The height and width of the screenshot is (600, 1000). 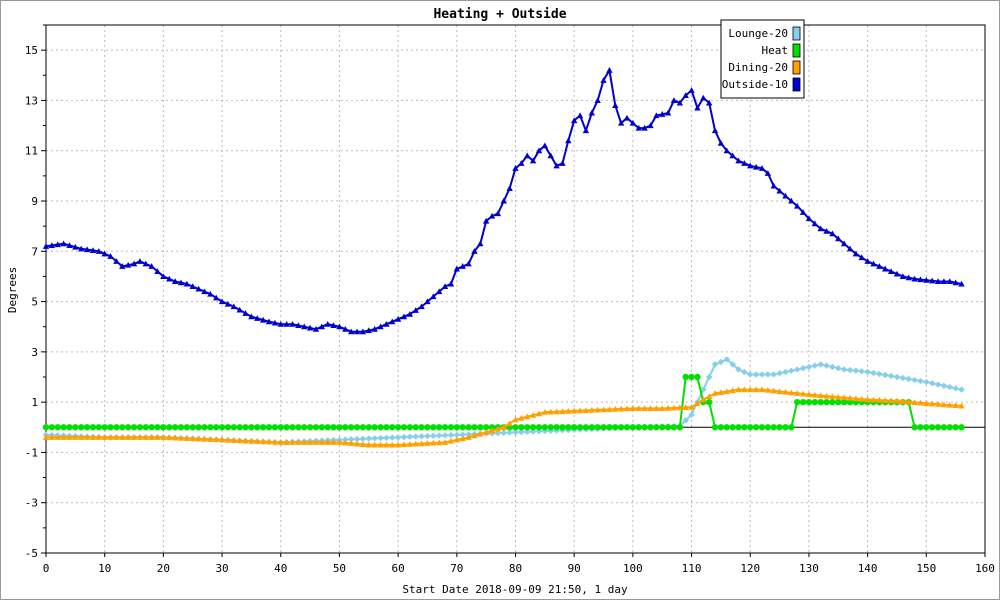 I want to click on x-tick-label: 160, so click(x=985, y=568).